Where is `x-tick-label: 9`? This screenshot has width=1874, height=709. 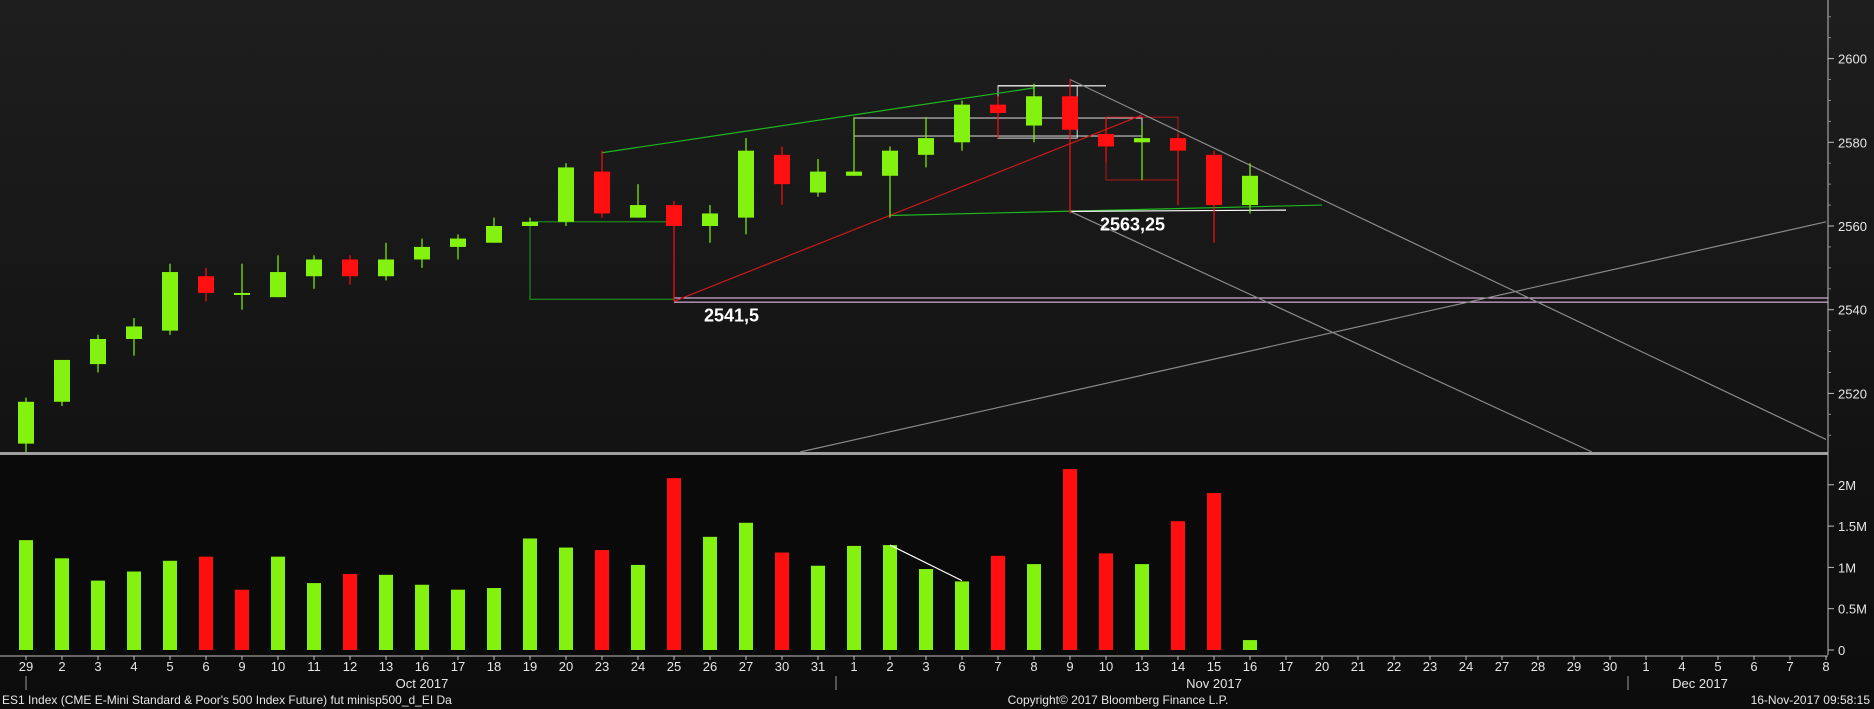
x-tick-label: 9 is located at coordinates (241, 666).